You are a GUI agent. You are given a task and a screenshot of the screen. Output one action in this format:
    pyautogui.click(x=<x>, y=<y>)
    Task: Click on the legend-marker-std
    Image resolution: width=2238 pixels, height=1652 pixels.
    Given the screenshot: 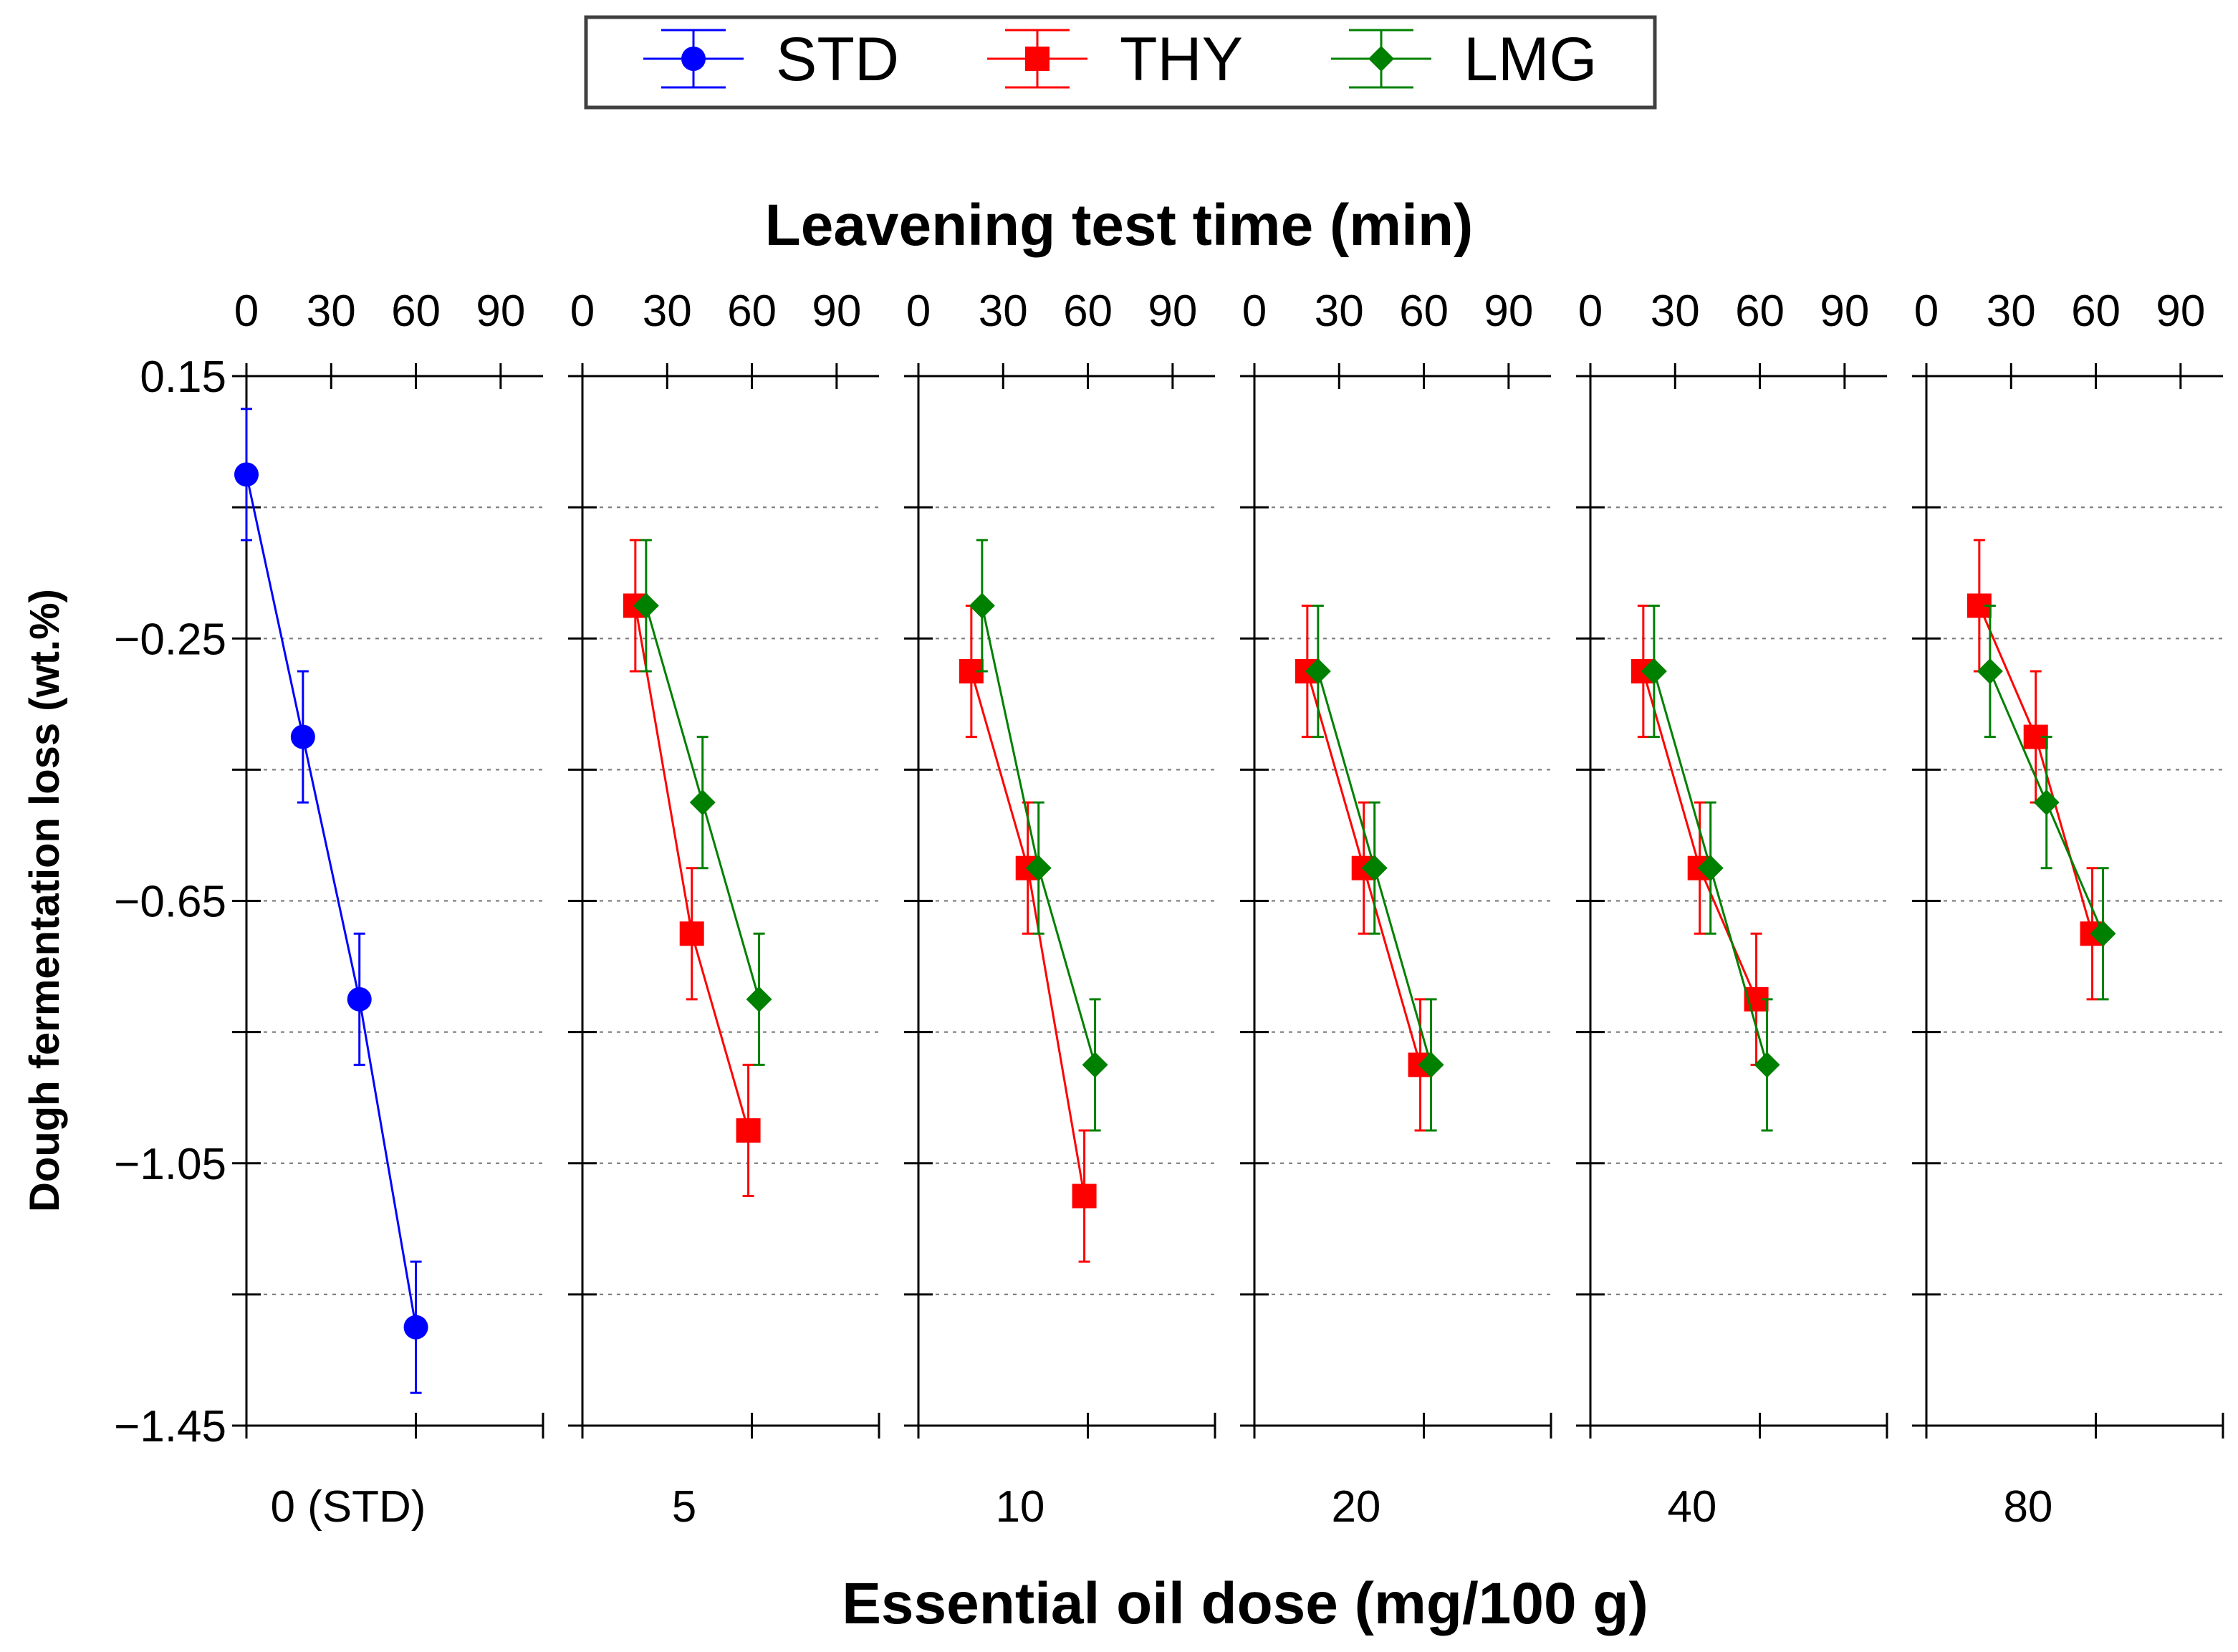 What is the action you would take?
    pyautogui.click(x=693, y=59)
    